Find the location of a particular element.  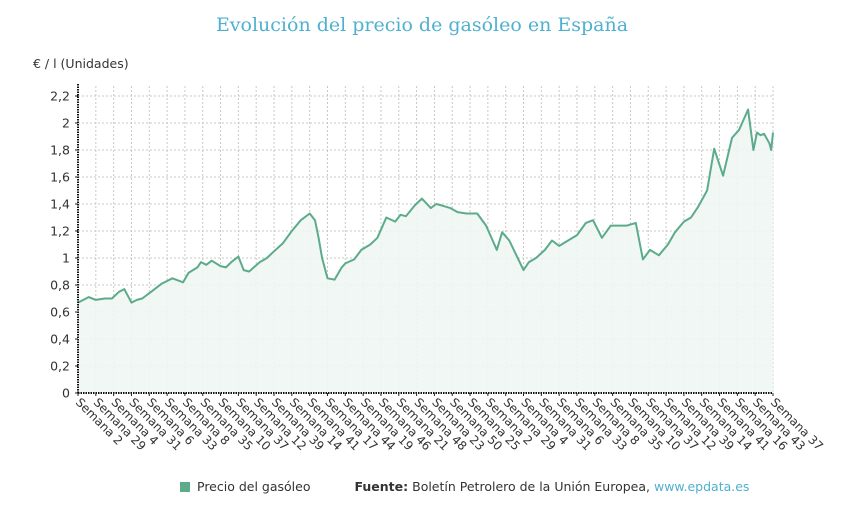

source-text: Boletín Petrolero de la Unión Europea, is located at coordinates (531, 486).